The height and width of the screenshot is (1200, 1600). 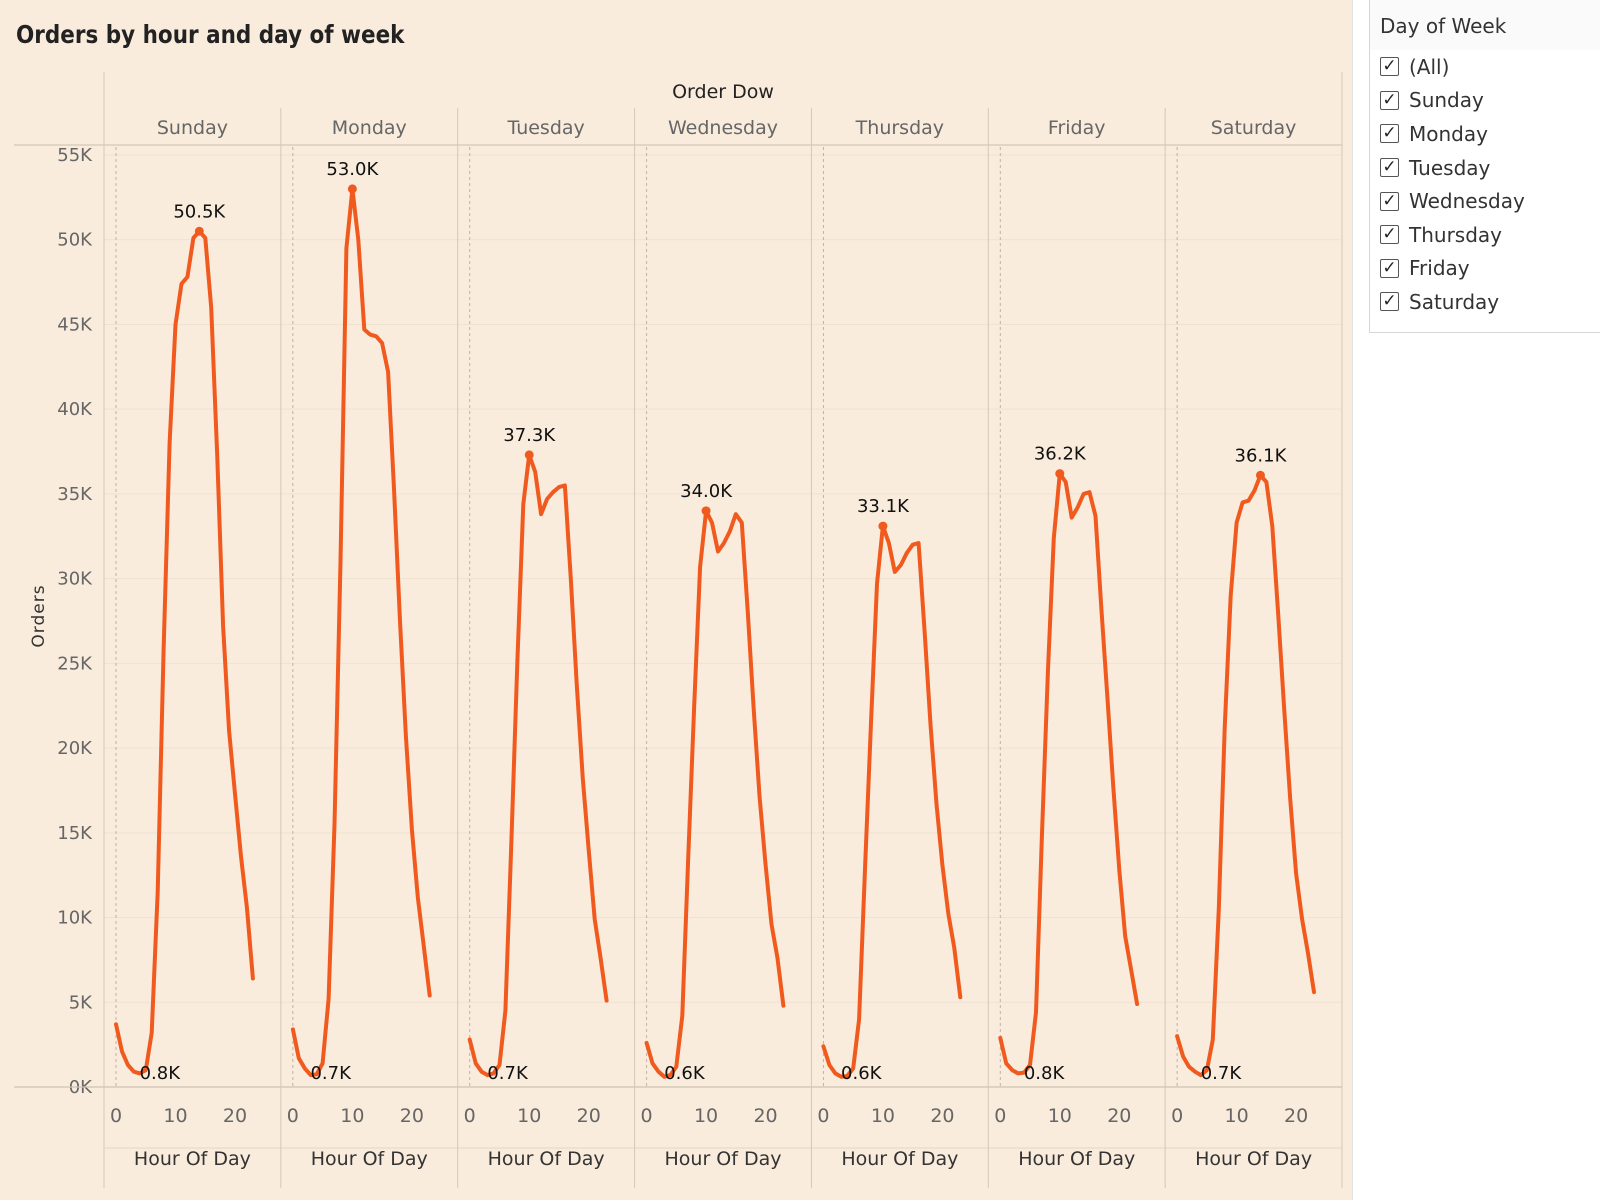 What do you see at coordinates (529, 435) in the screenshot?
I see `max-data-label: 37.3K` at bounding box center [529, 435].